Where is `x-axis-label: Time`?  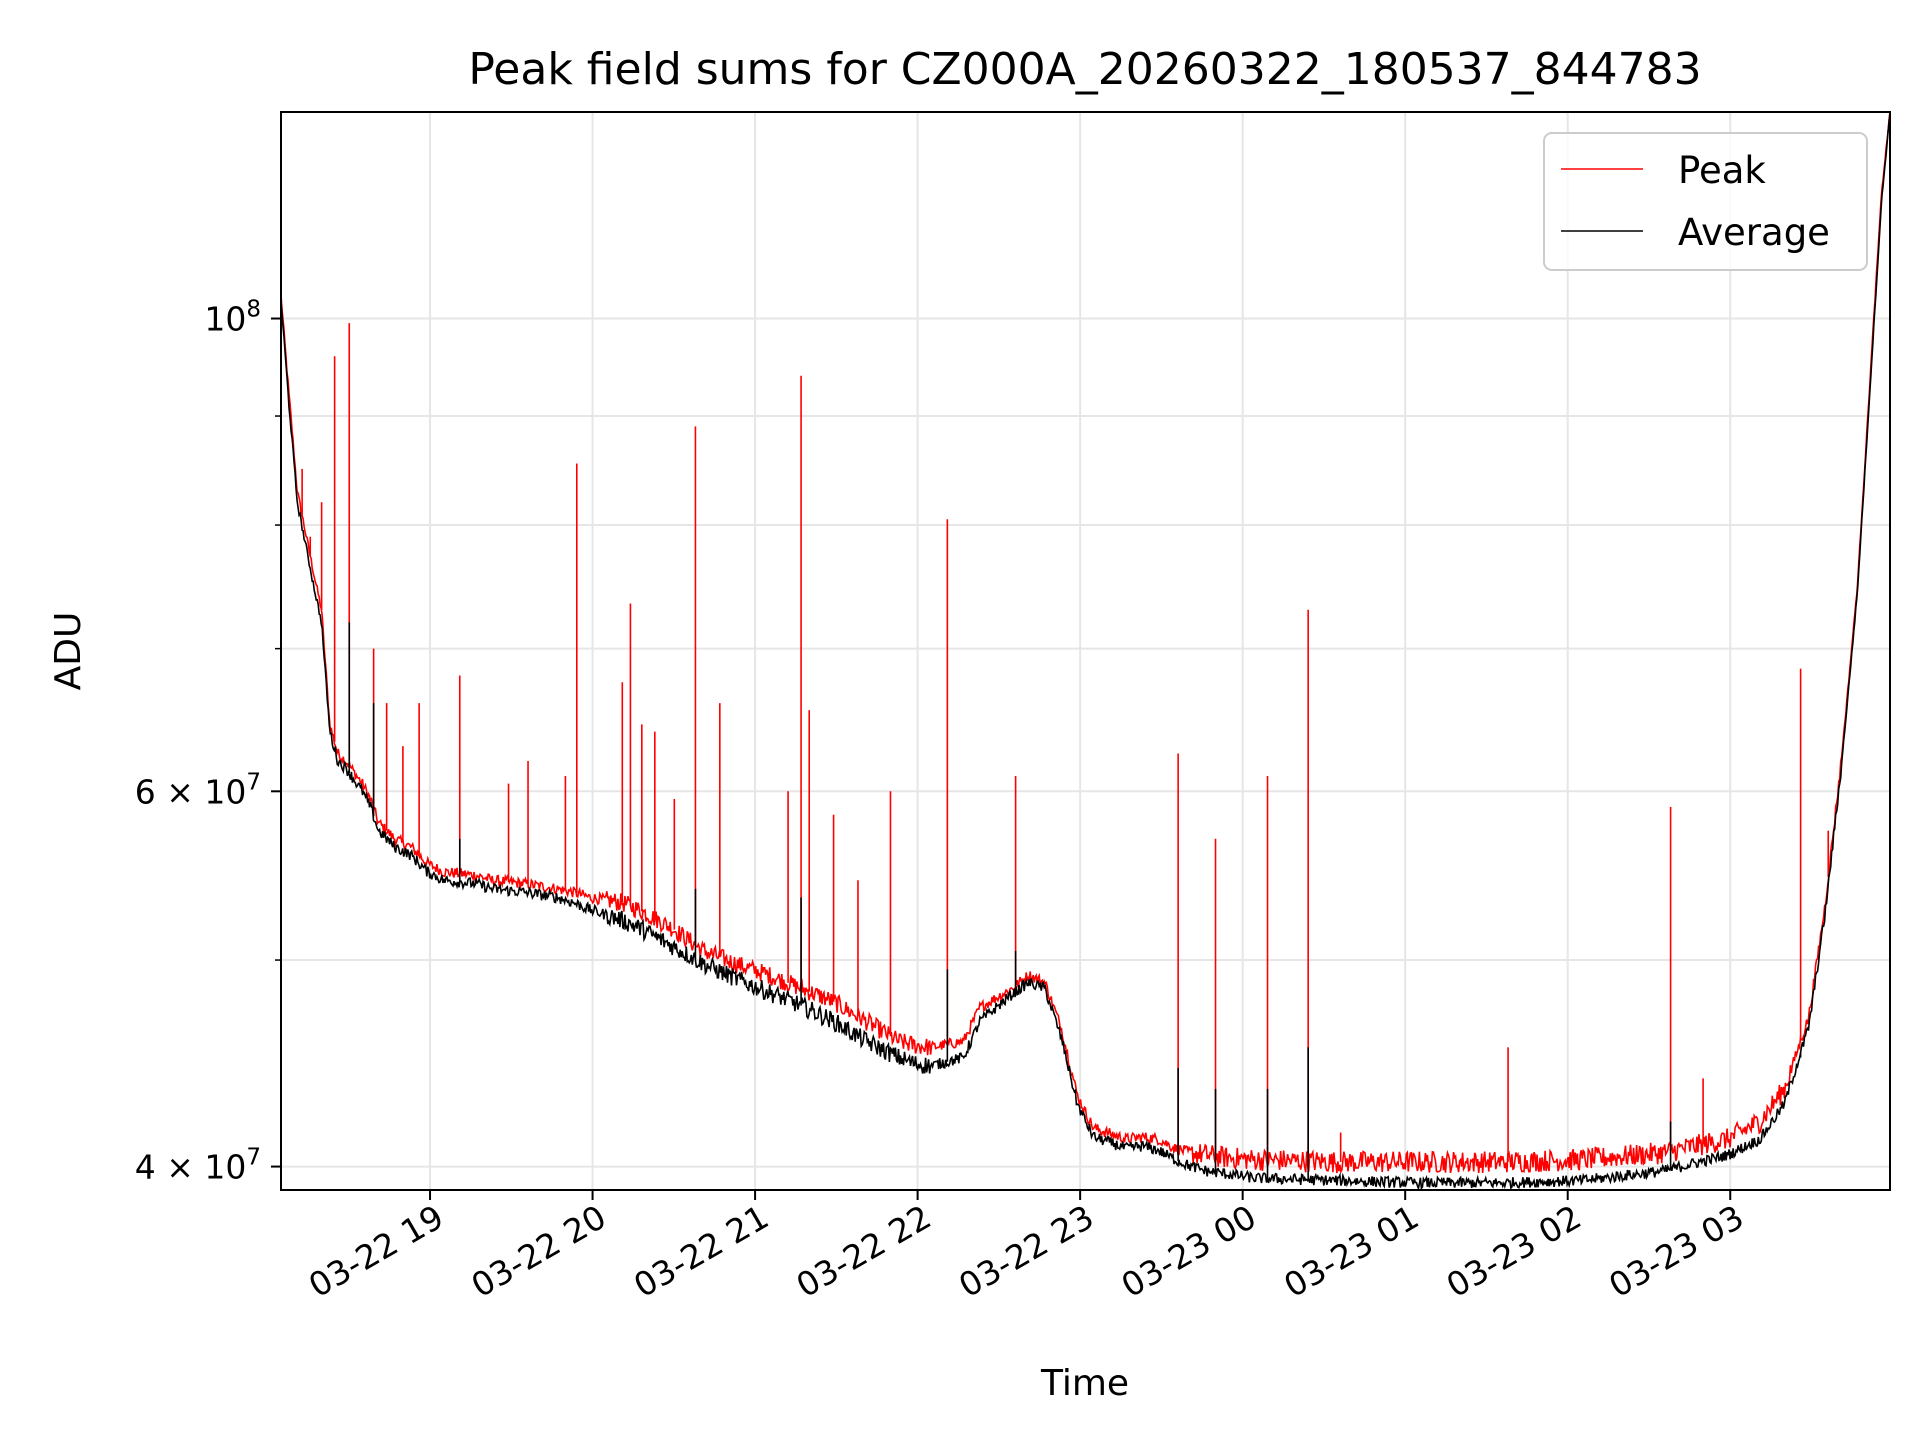 x-axis-label: Time is located at coordinates (1084, 1383).